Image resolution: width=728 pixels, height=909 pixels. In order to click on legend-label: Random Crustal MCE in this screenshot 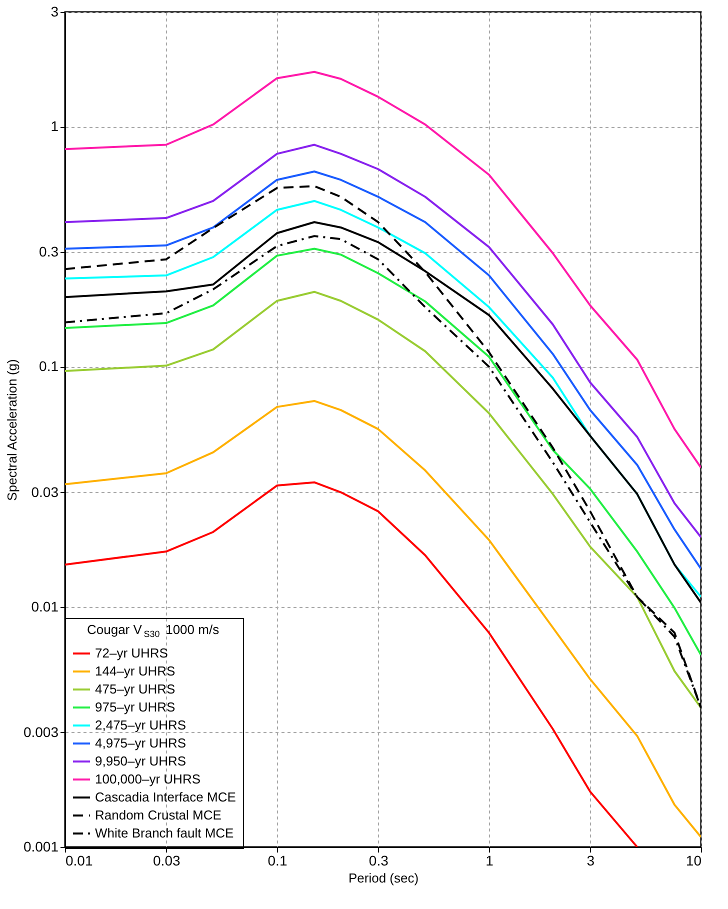, I will do `click(158, 815)`.